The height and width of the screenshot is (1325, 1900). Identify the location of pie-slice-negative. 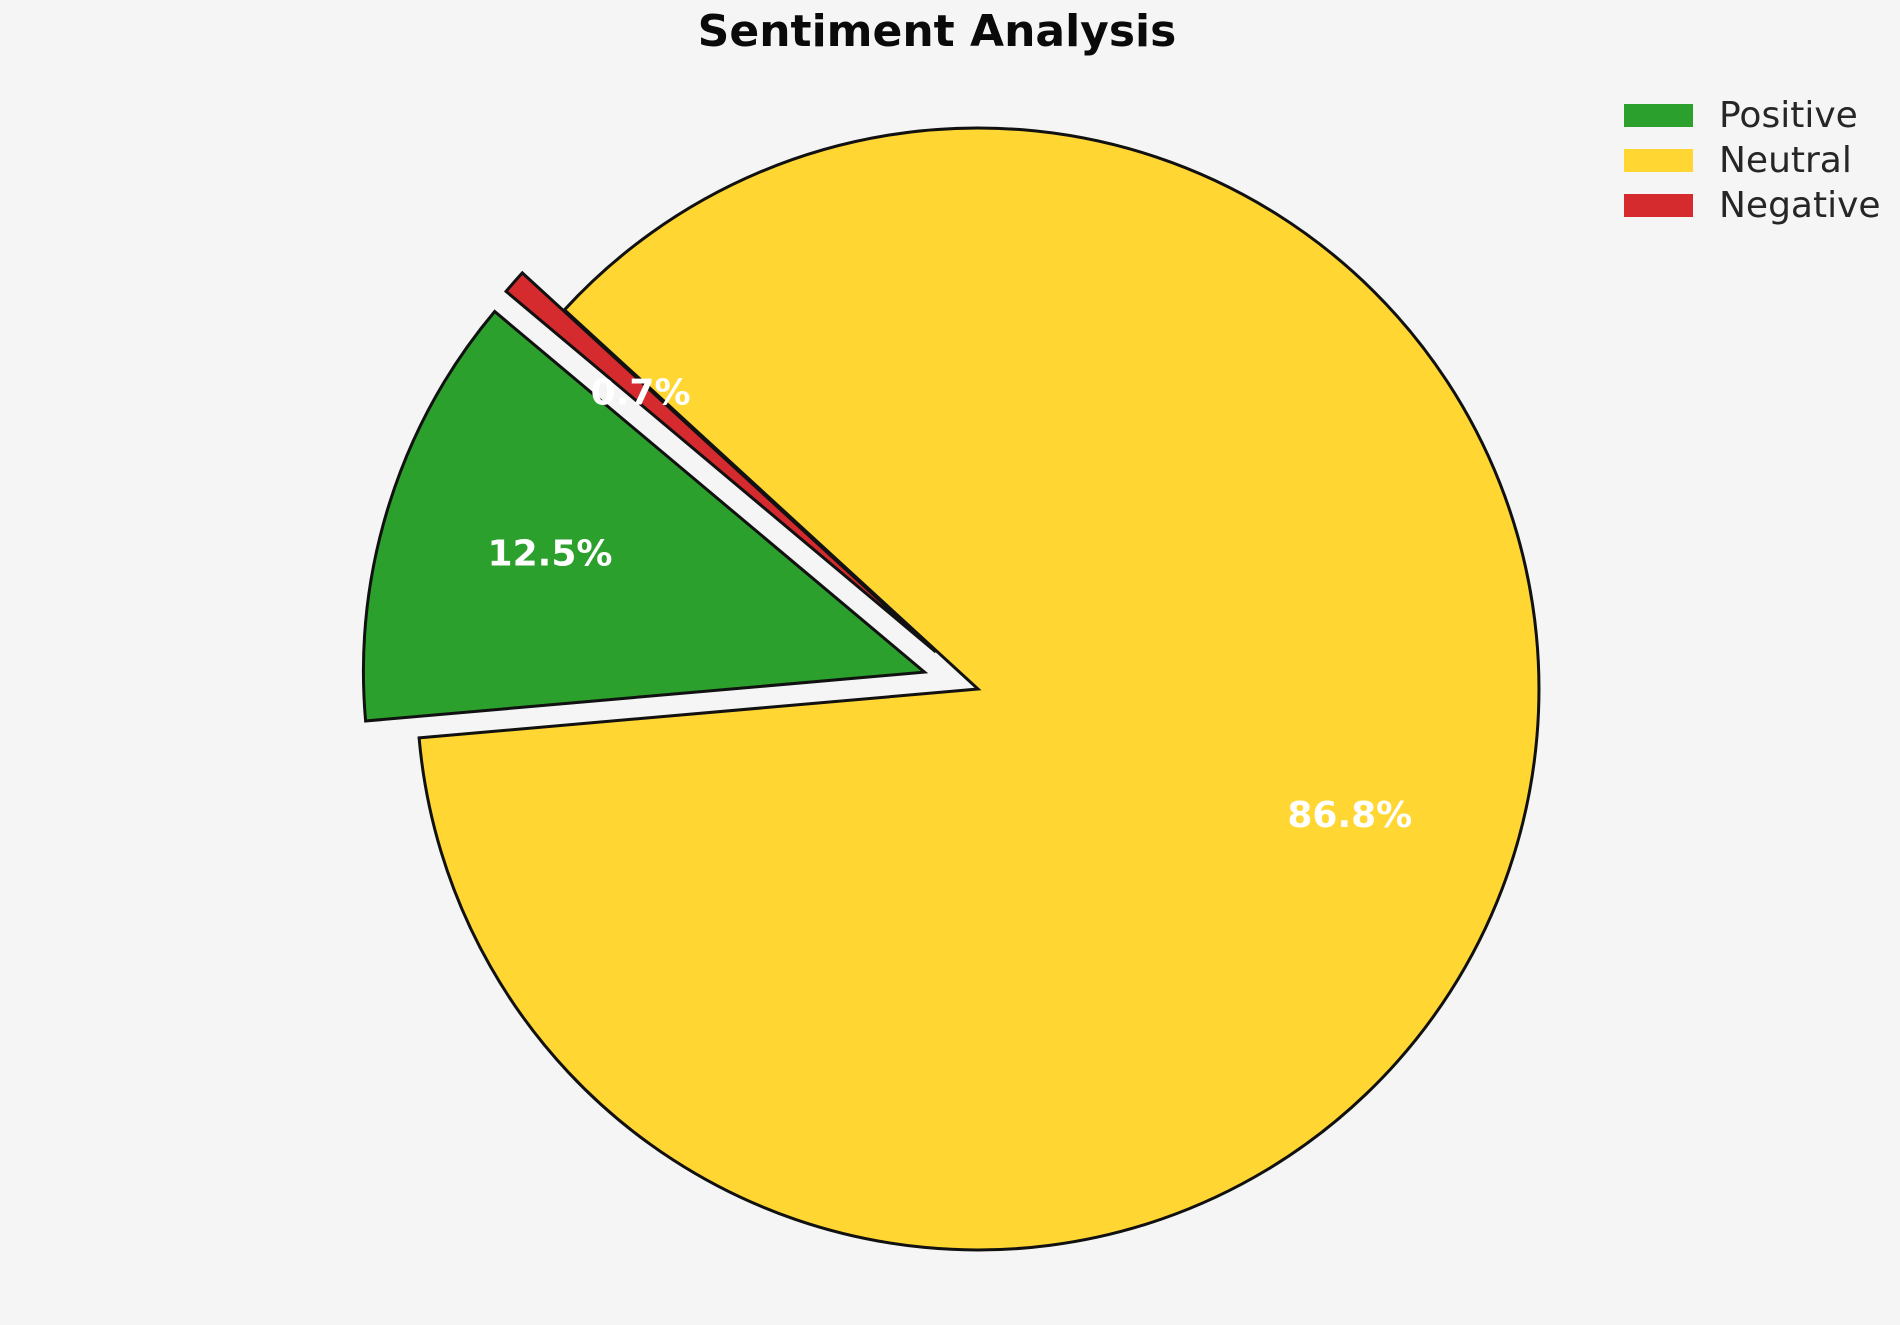
(720, 462).